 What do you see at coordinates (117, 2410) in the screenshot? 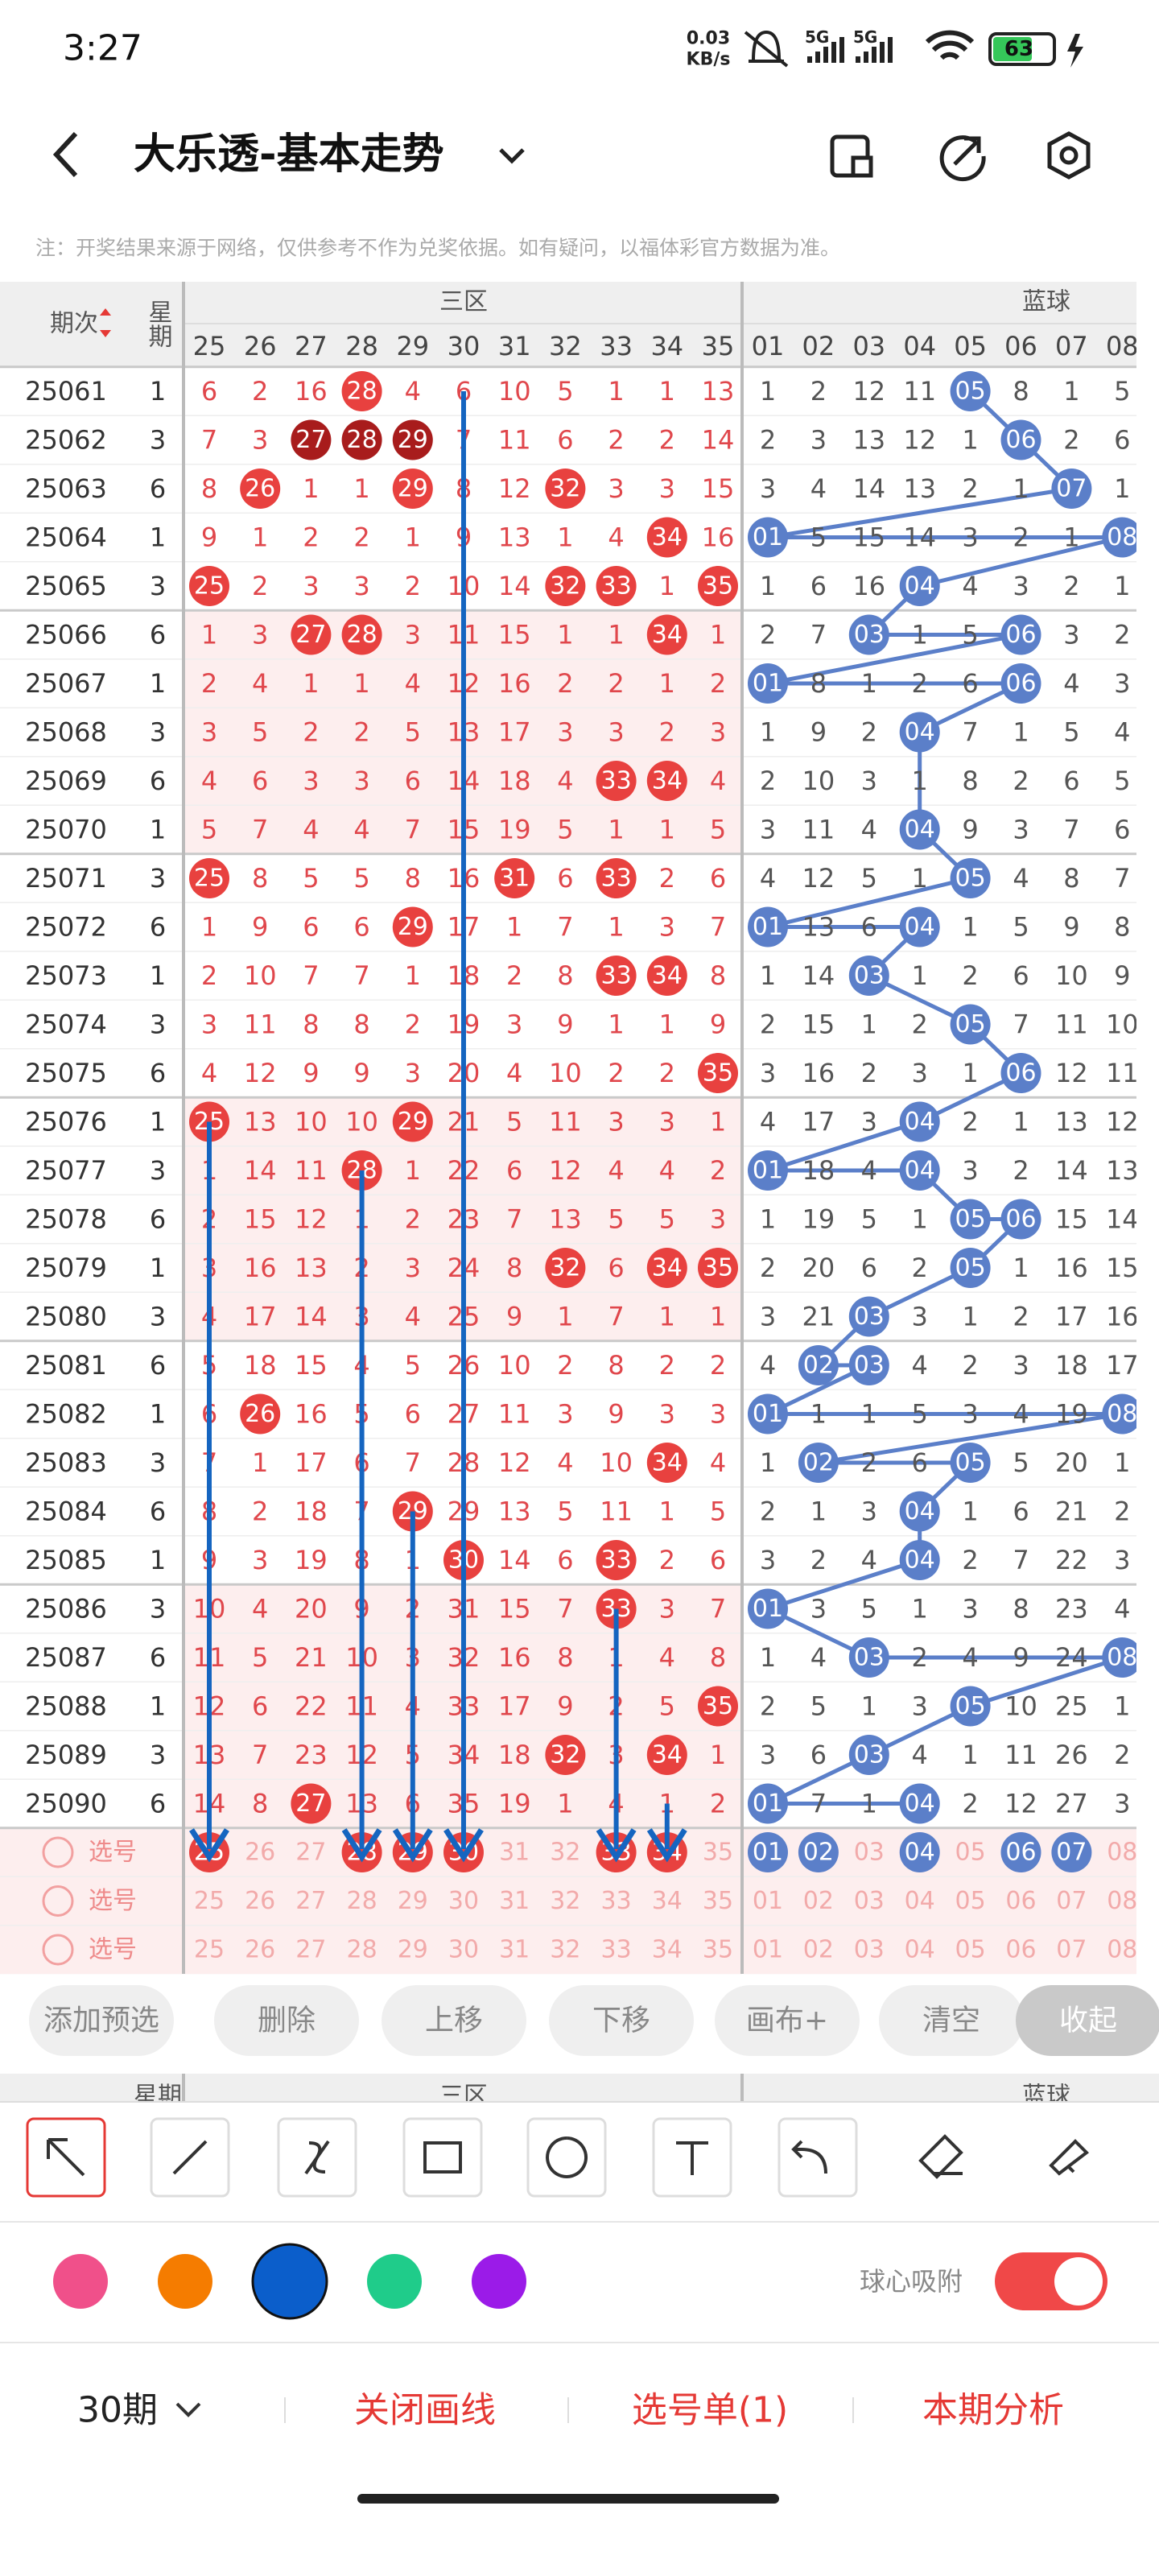
I see `period-select: 30期` at bounding box center [117, 2410].